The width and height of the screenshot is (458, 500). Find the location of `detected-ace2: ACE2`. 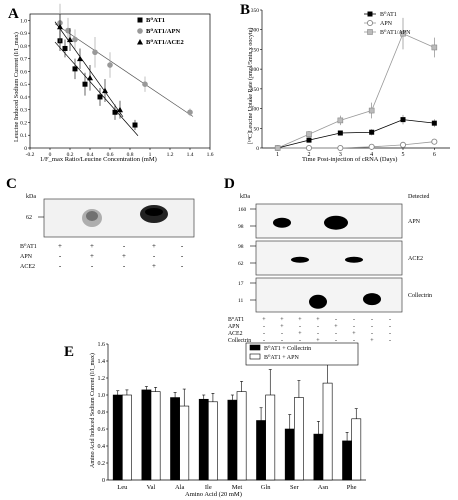

detected-ace2: ACE2 is located at coordinates (415, 259).